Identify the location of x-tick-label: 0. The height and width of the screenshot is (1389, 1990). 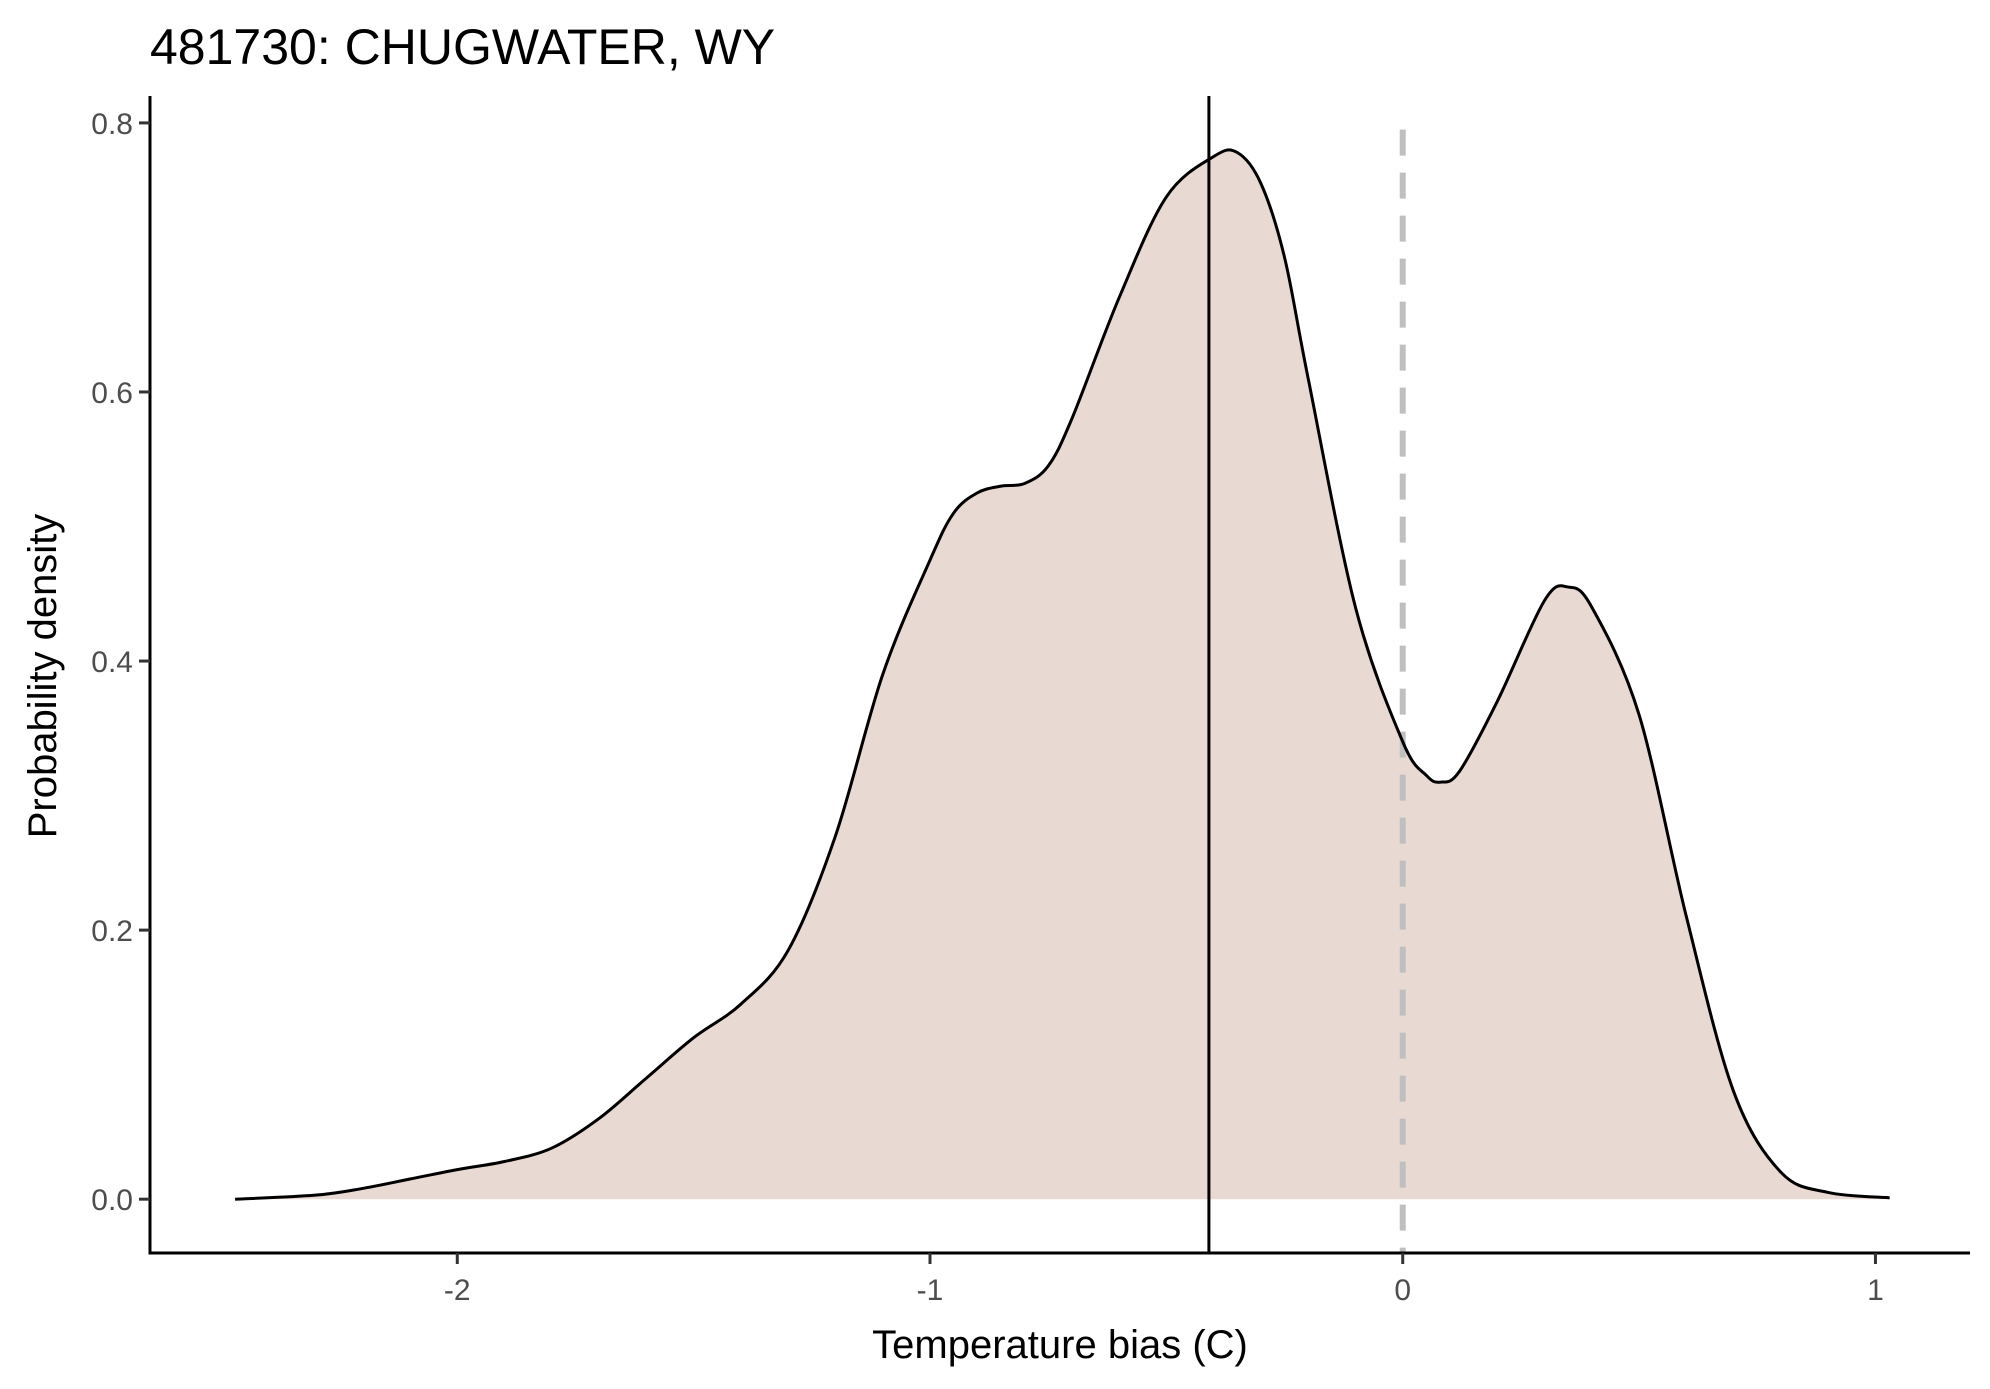
(1402, 1290).